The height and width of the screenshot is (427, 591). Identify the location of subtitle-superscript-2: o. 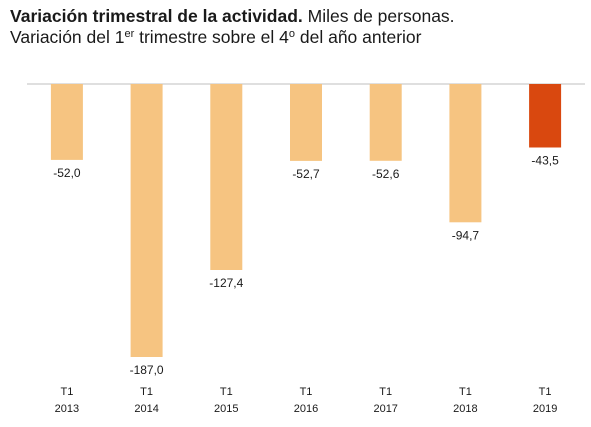
(292, 34).